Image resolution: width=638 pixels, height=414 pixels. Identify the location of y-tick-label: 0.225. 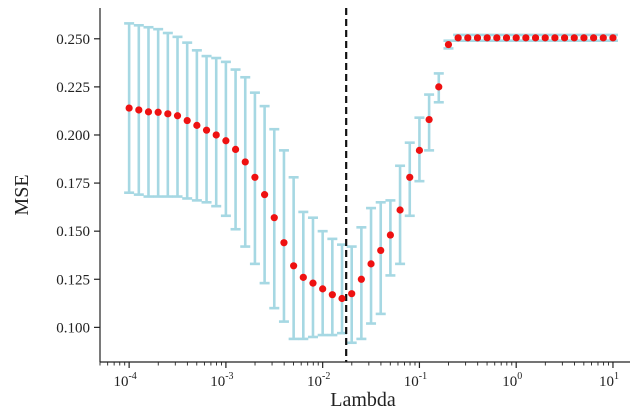
(73, 88).